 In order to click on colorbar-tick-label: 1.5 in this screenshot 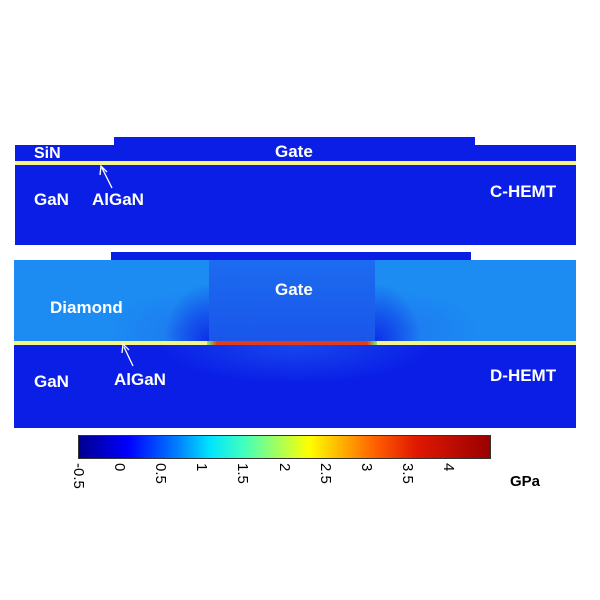, I will do `click(243, 473)`.